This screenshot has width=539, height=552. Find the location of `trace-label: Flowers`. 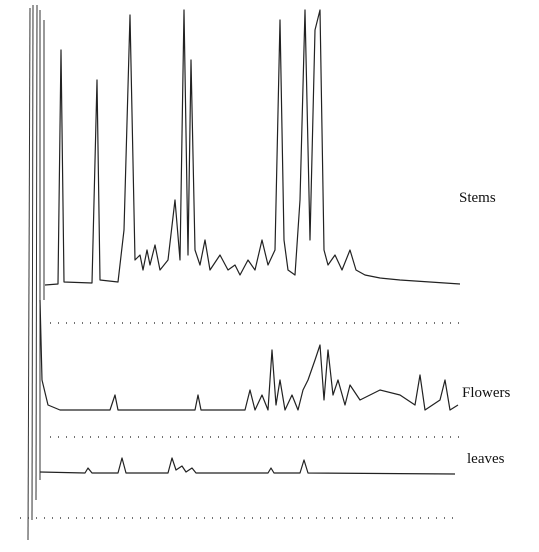

trace-label: Flowers is located at coordinates (486, 393).